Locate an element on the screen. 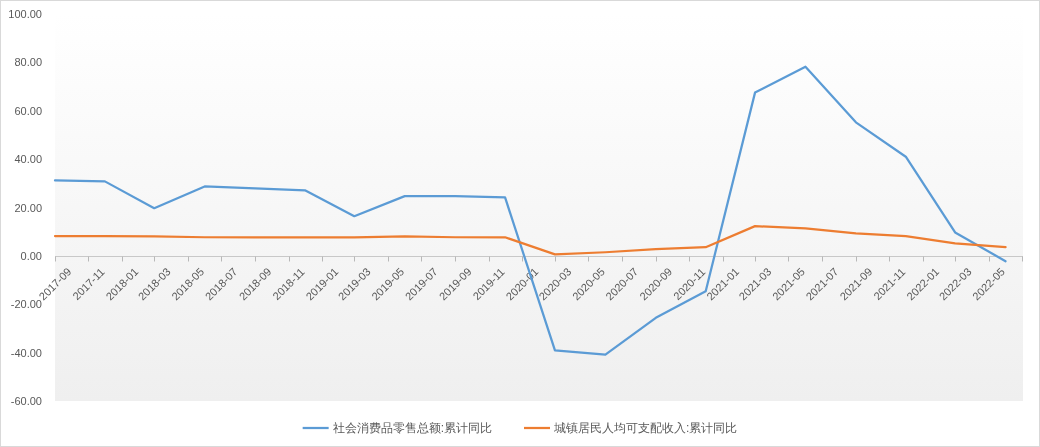 The width and height of the screenshot is (1040, 447). y-tick-label: 80.00 is located at coordinates (28, 62).